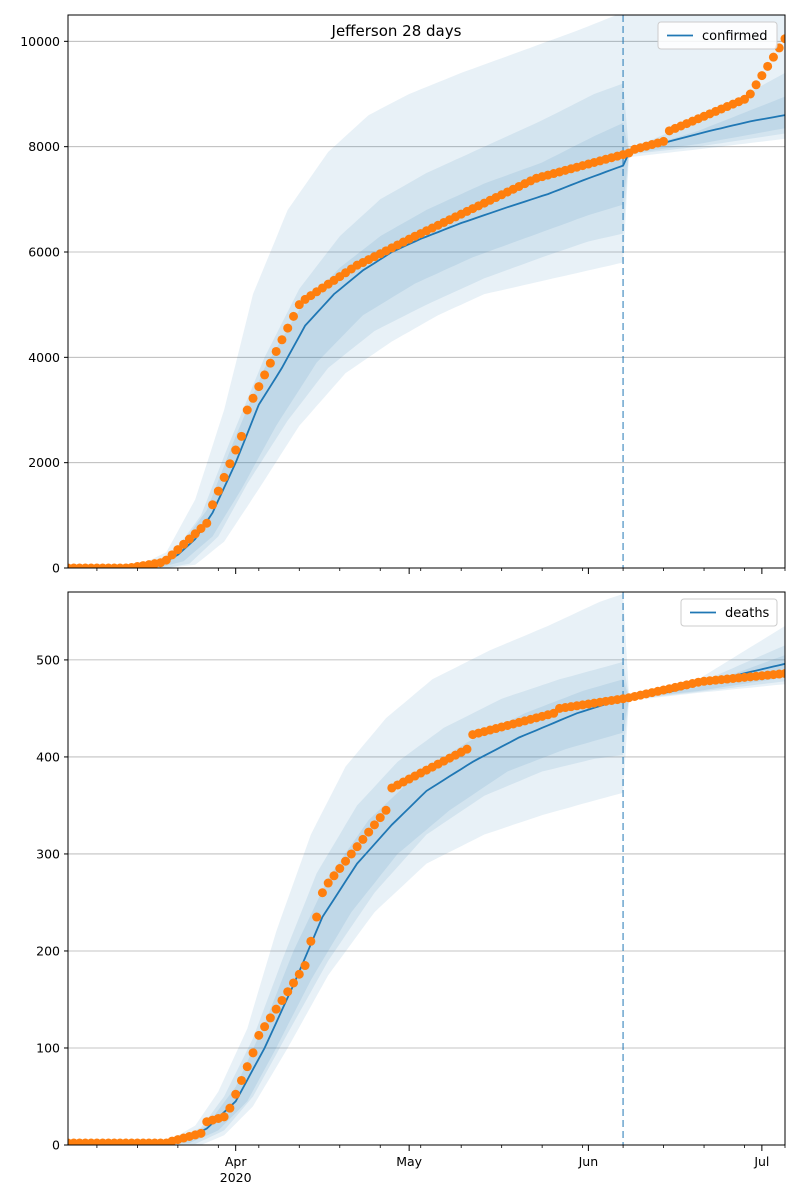 The width and height of the screenshot is (800, 1200). I want to click on y-tick-label: 400, so click(48, 756).